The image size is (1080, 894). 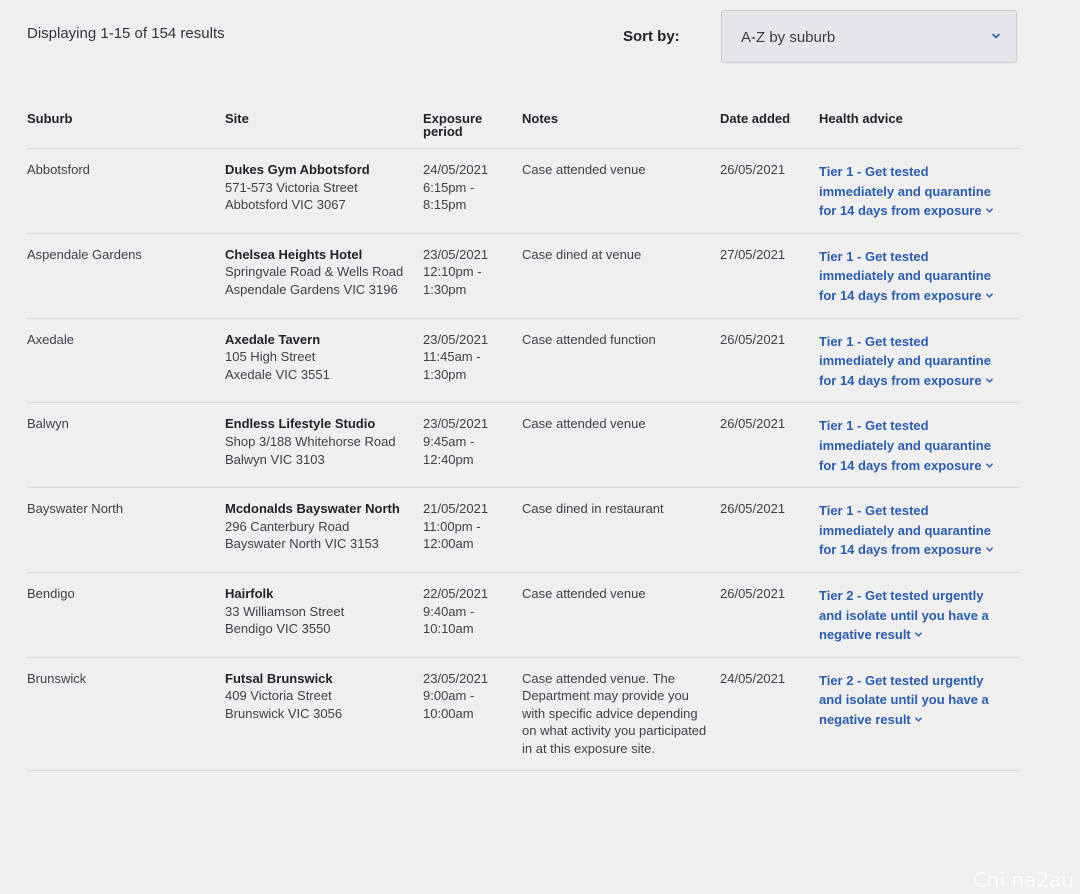 I want to click on site-address-line: 409 Victoria Street, so click(x=278, y=696).